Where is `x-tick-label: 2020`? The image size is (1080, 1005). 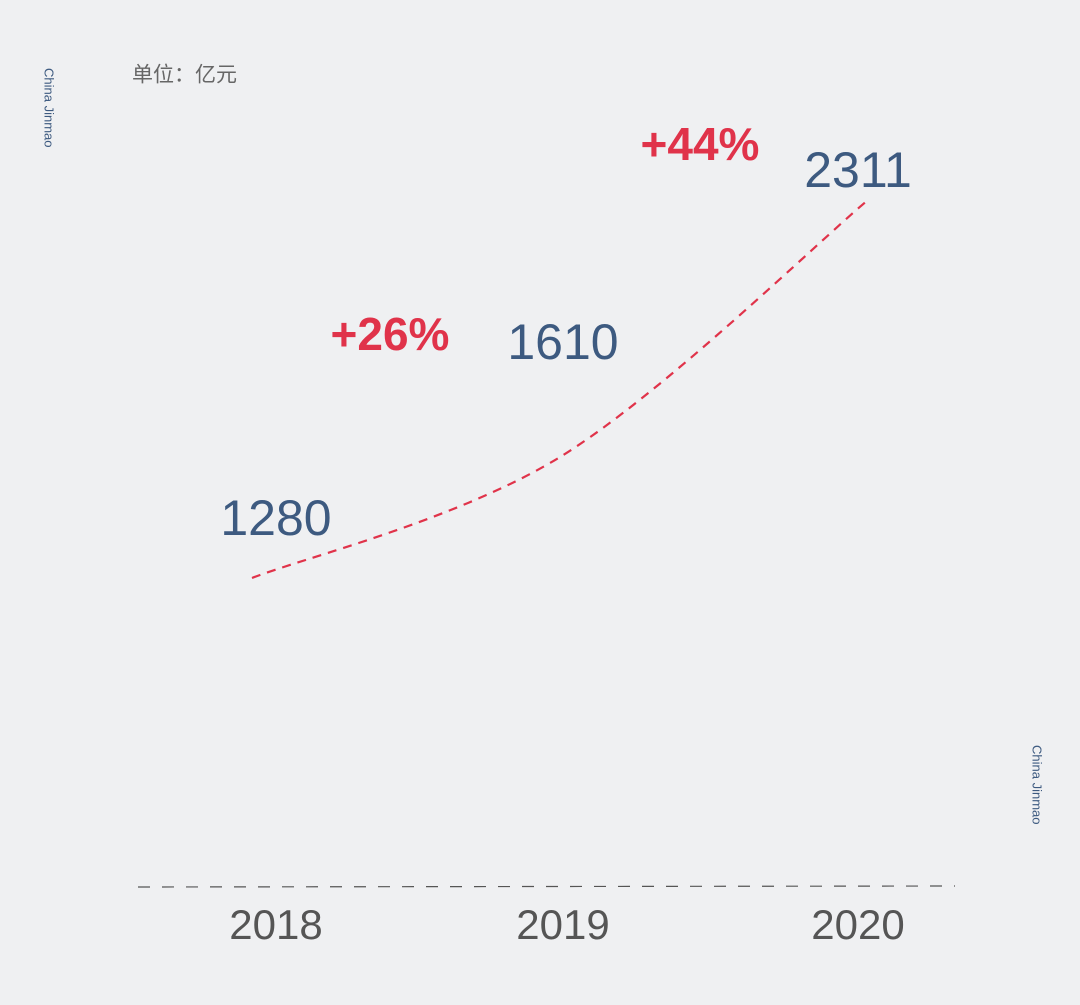 x-tick-label: 2020 is located at coordinates (857, 924).